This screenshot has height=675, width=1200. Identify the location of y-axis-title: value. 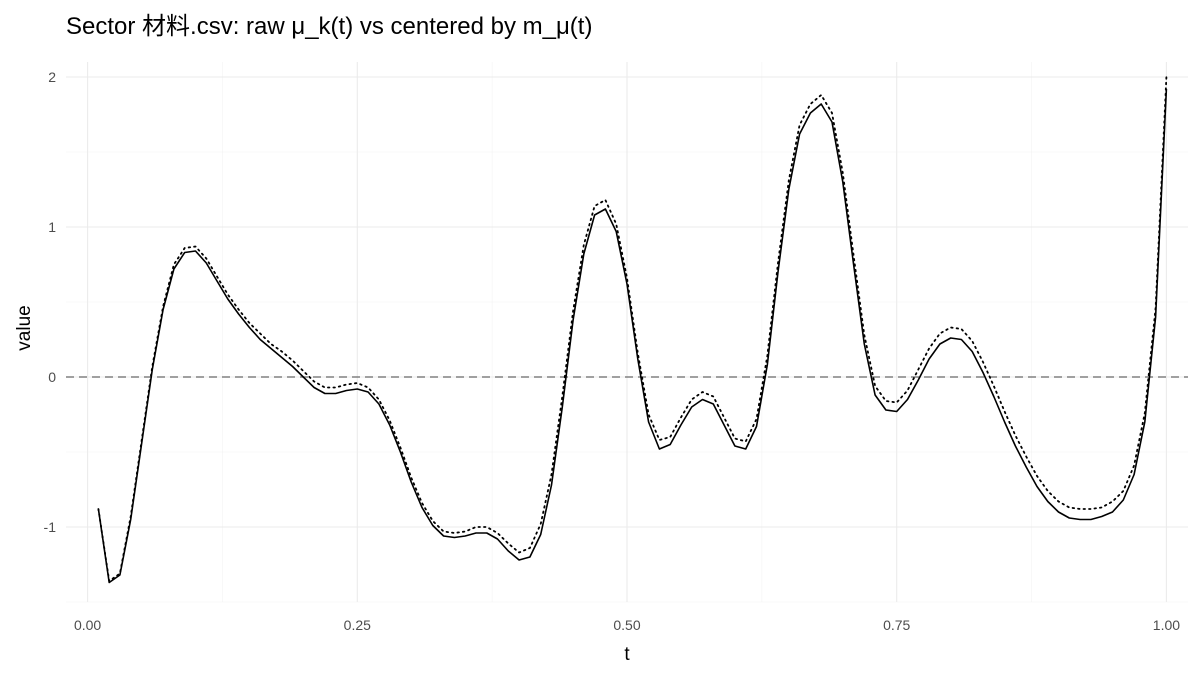
(24, 327).